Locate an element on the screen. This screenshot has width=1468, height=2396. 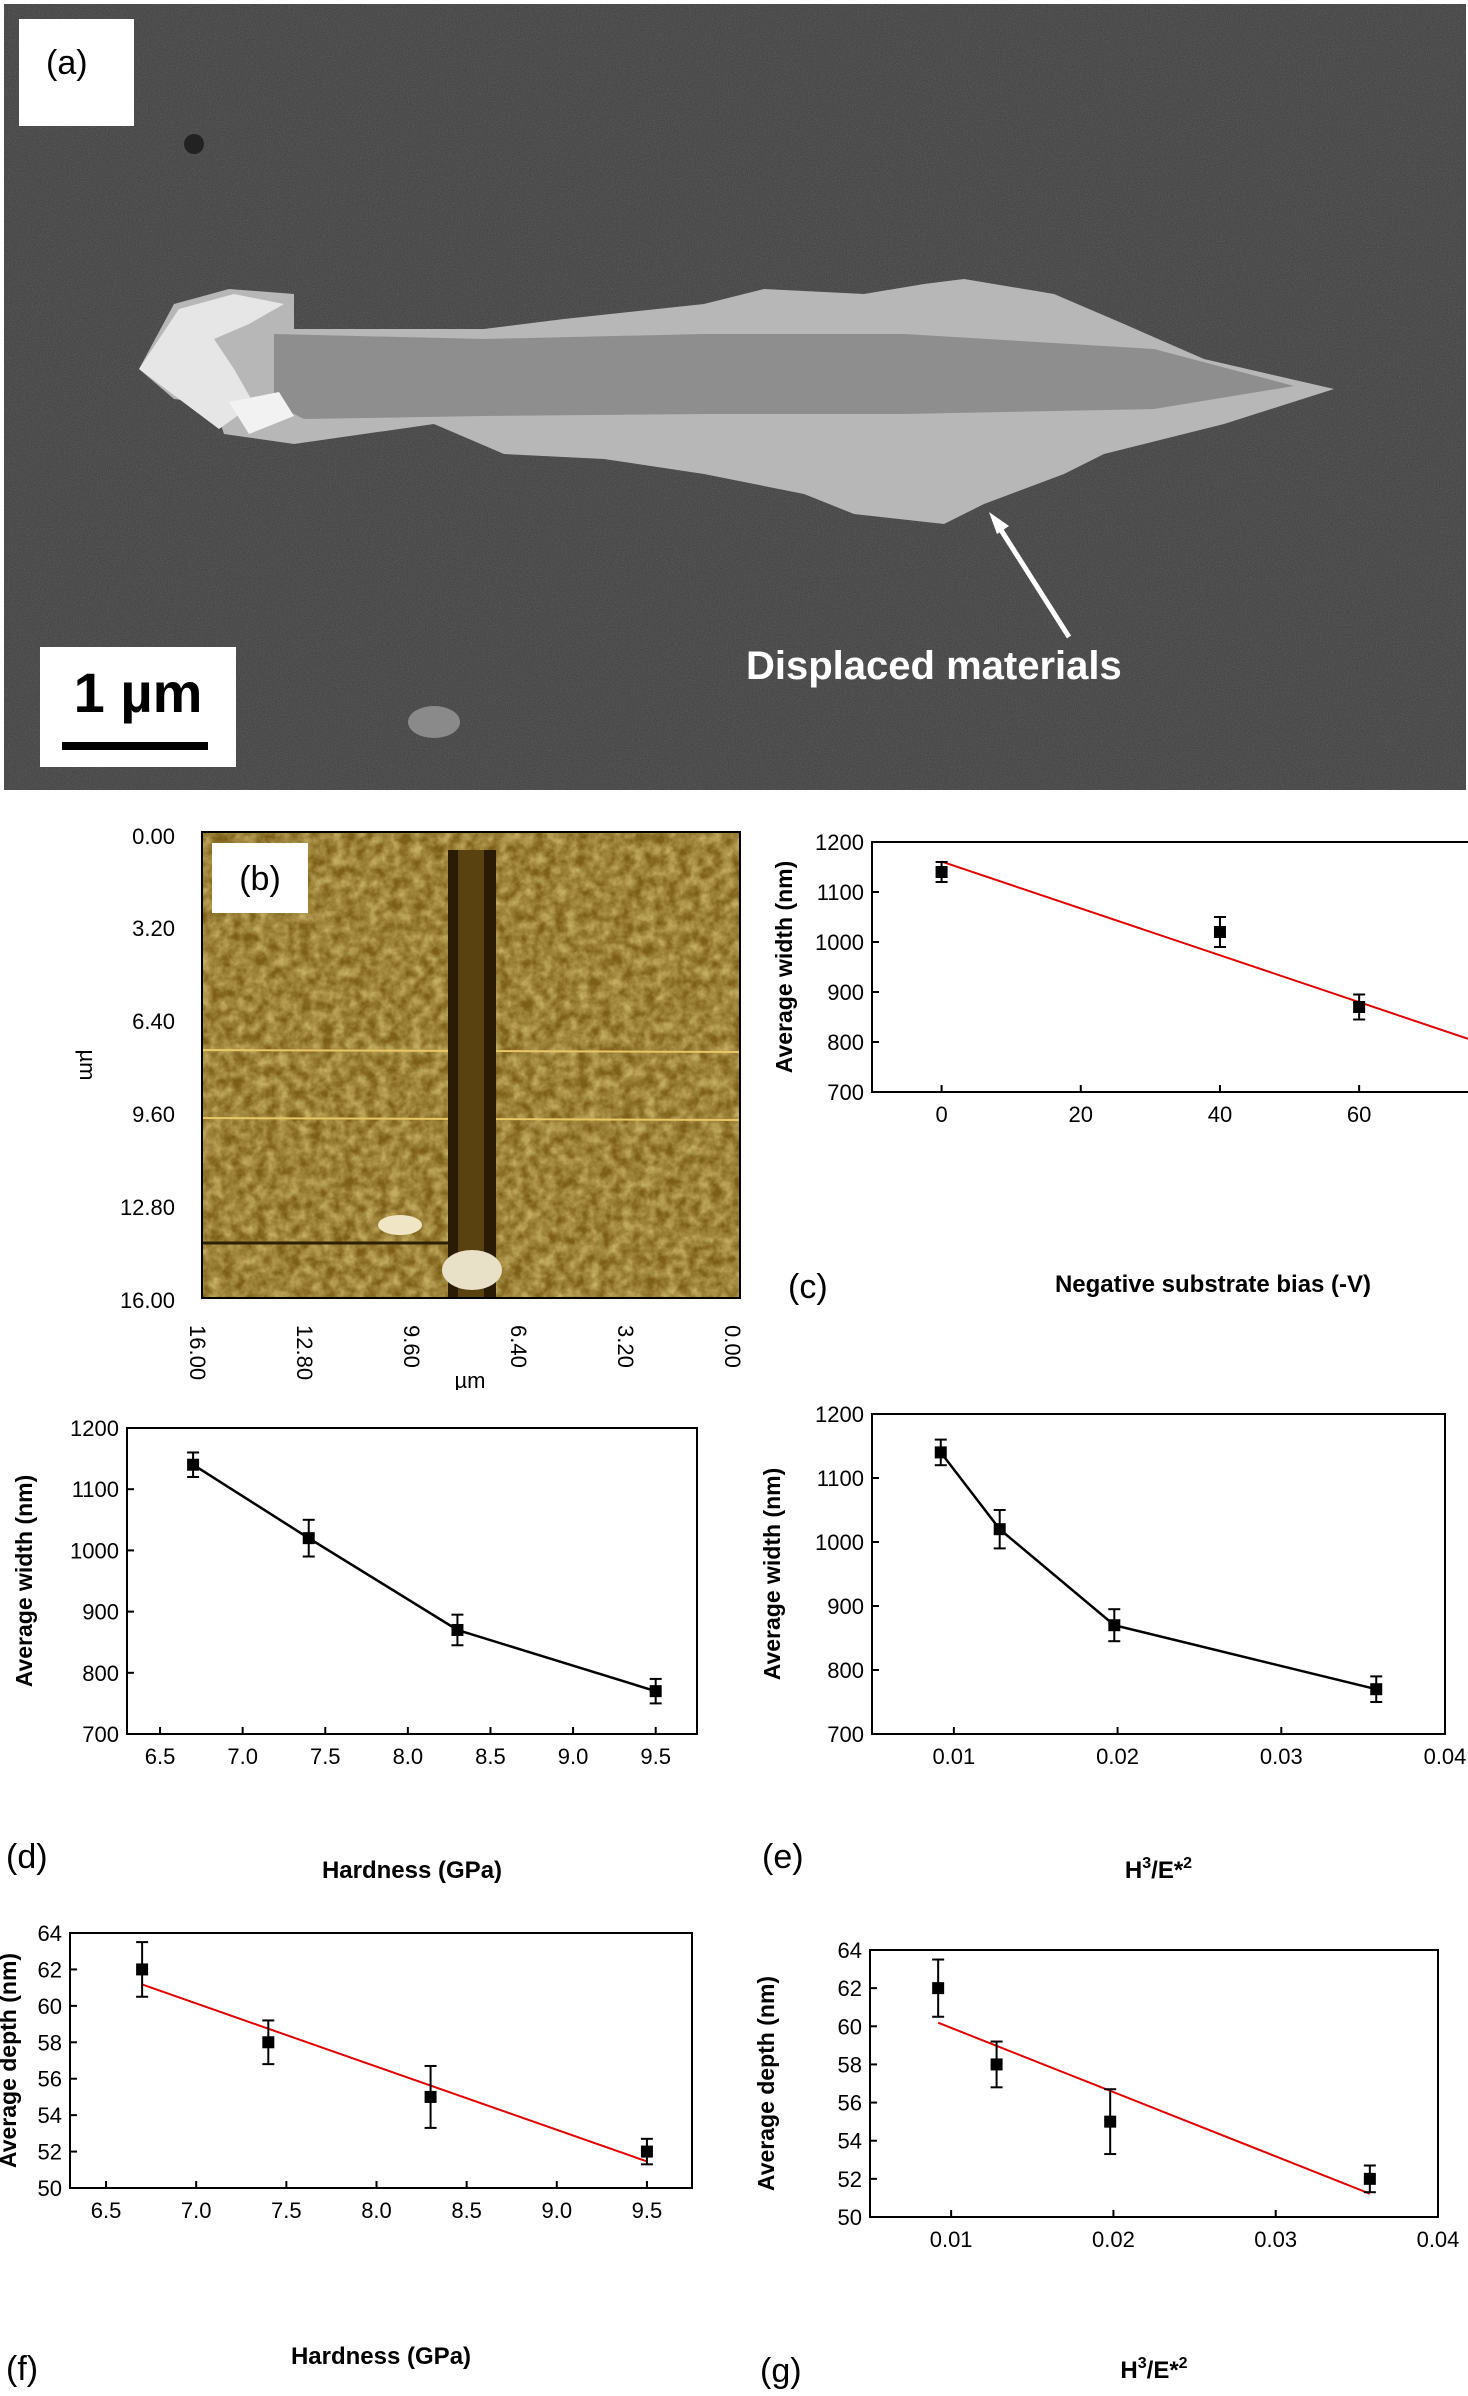
y-tick-label: 56 is located at coordinates (50, 2079).